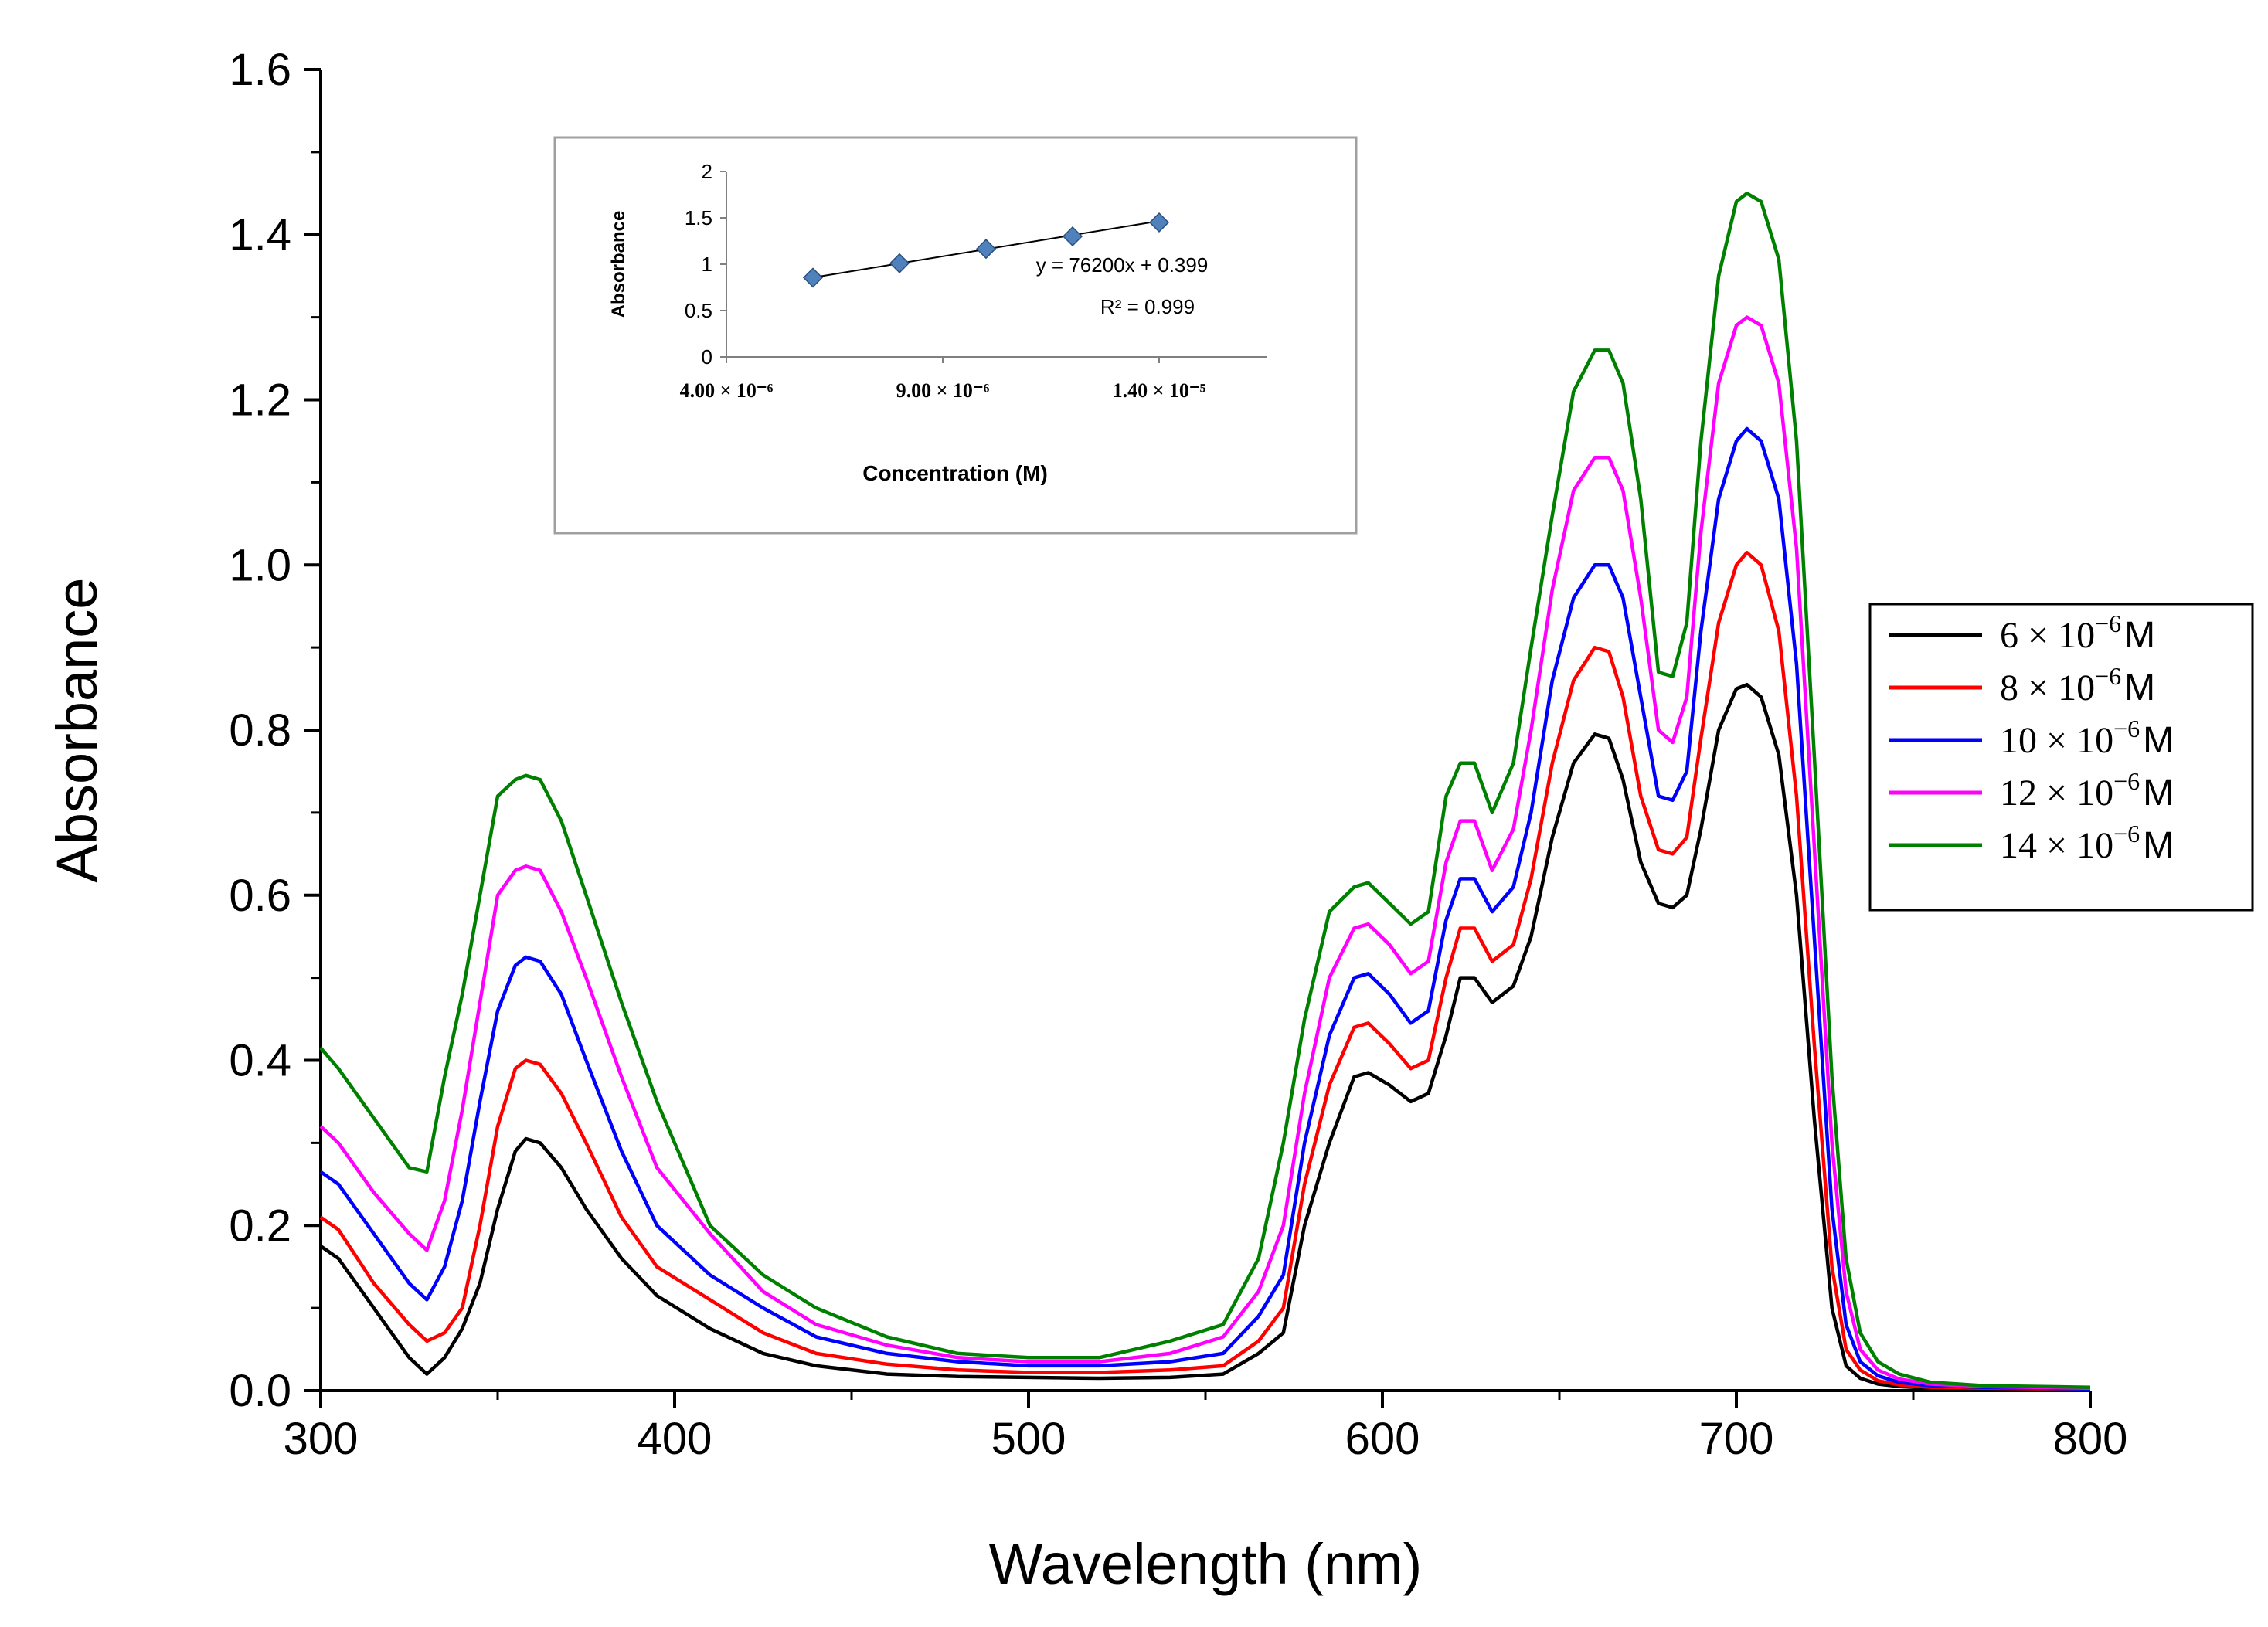 This screenshot has height=1627, width=2268. I want to click on y-tick-label: 0.0, so click(260, 1391).